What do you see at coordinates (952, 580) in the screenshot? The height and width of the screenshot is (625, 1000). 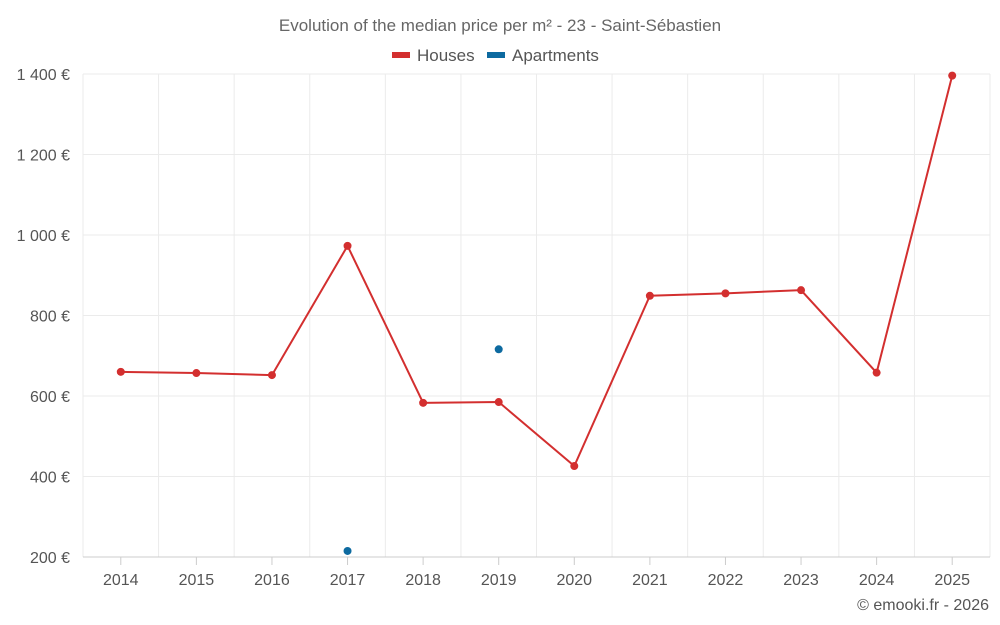 I see `x-tick-label: 2025` at bounding box center [952, 580].